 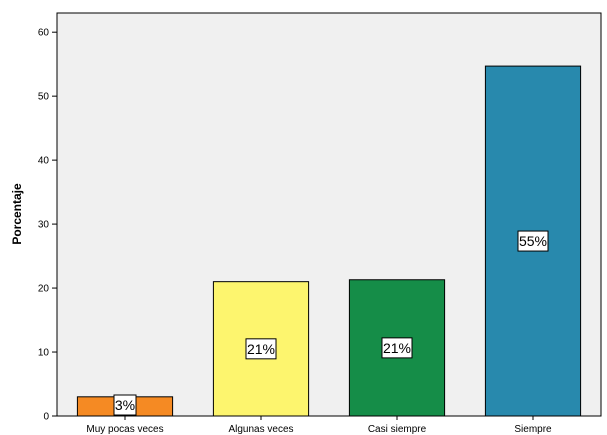 What do you see at coordinates (533, 429) in the screenshot?
I see `x-tick-label: Siempre` at bounding box center [533, 429].